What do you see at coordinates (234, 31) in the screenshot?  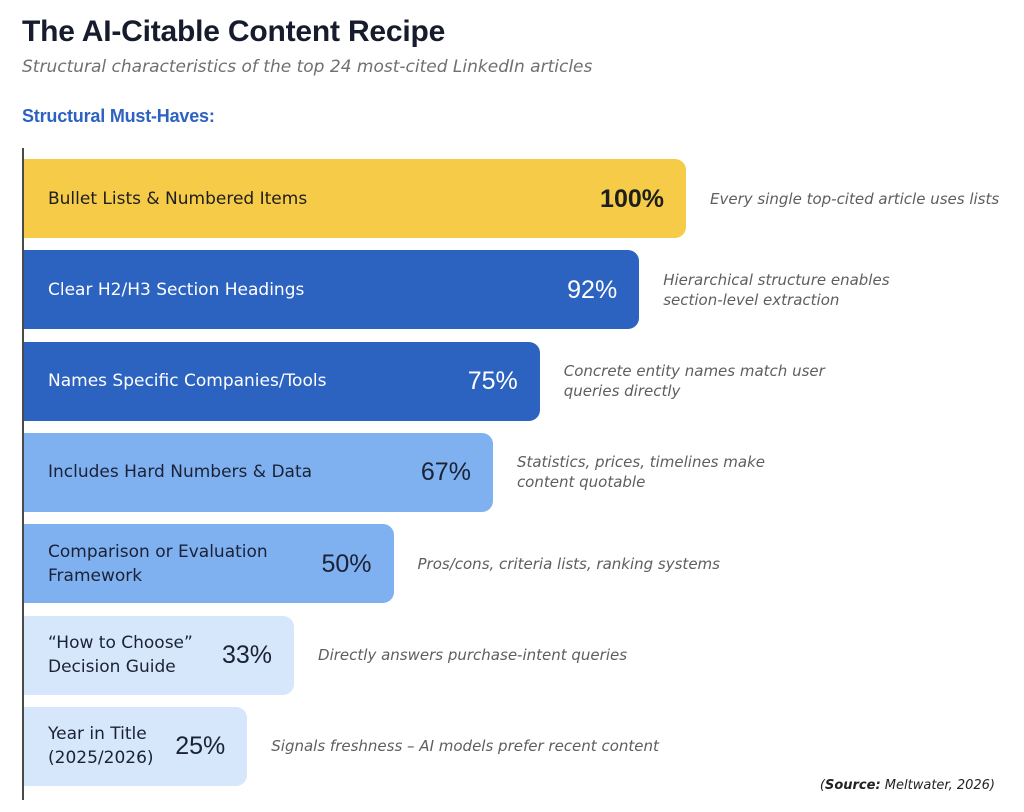 I see `chart-title: The AI-Citable Content Recipe` at bounding box center [234, 31].